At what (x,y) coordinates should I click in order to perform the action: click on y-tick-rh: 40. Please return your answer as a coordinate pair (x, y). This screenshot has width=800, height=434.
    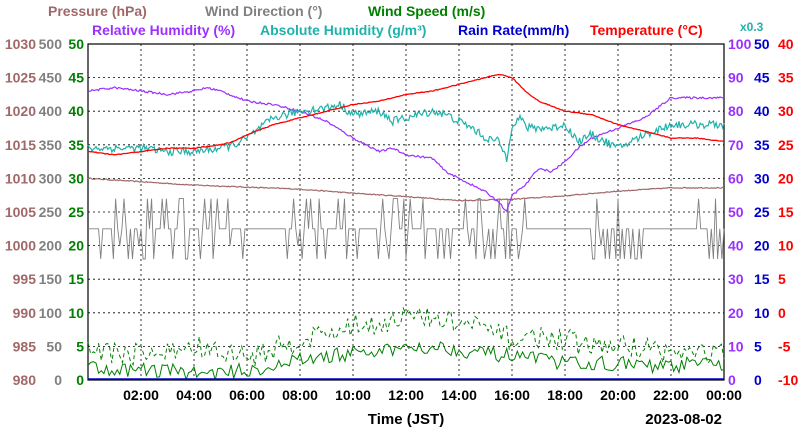
    Looking at the image, I should click on (736, 246).